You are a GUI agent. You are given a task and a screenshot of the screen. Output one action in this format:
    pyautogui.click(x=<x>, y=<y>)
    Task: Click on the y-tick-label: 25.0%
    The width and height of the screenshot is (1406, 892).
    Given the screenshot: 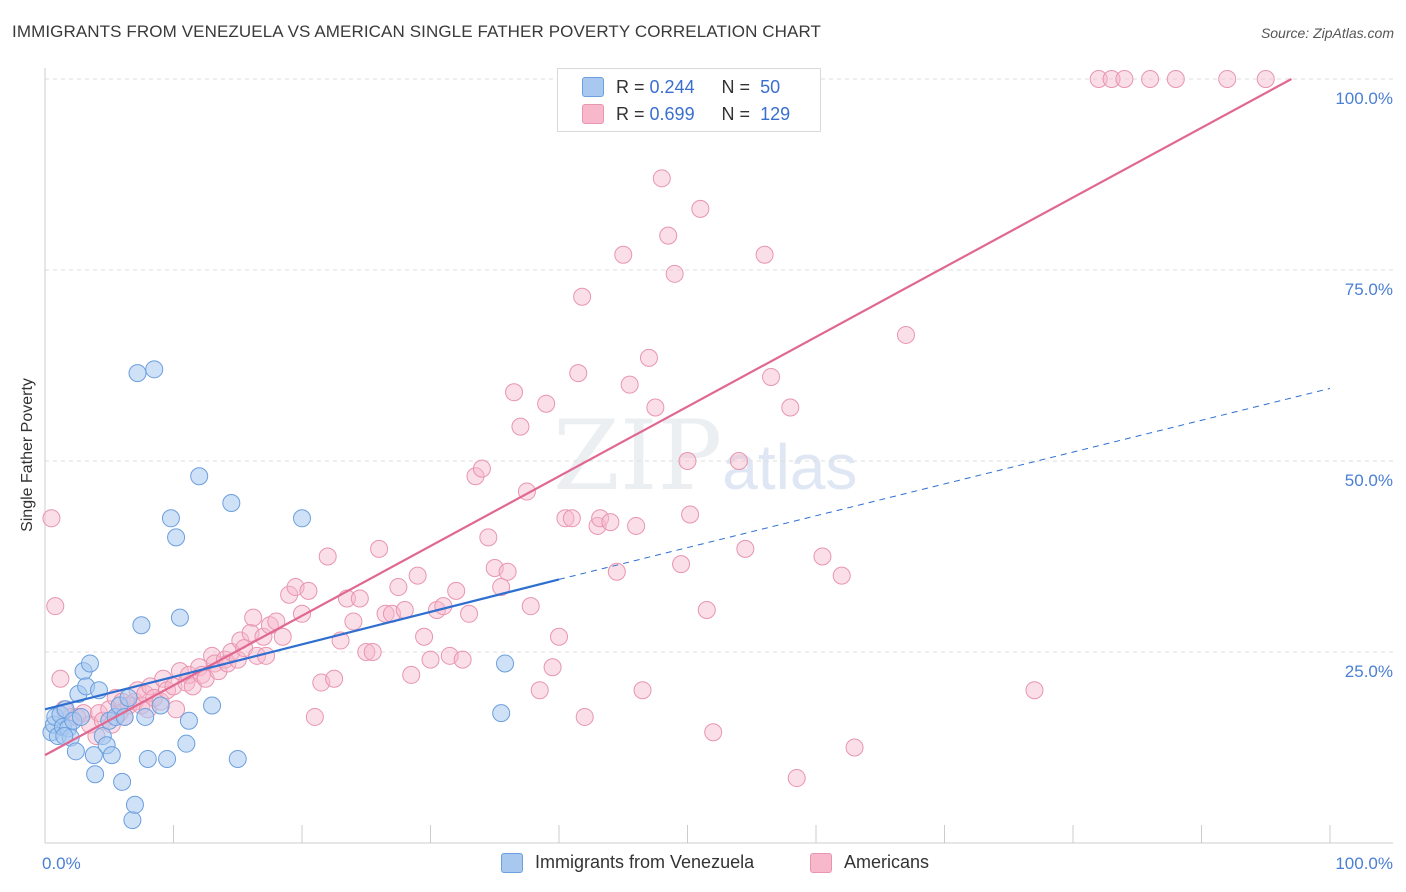 What is the action you would take?
    pyautogui.click(x=1369, y=671)
    